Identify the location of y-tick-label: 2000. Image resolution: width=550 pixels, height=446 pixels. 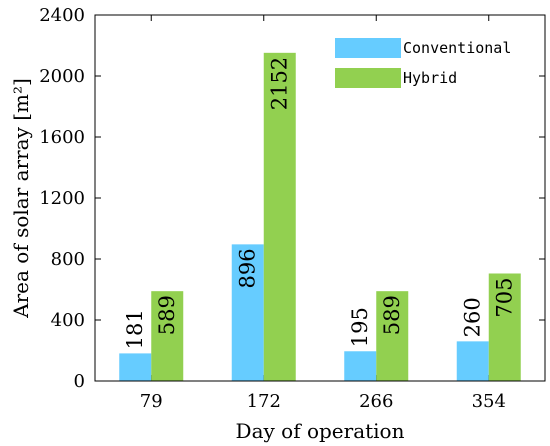
(62, 76).